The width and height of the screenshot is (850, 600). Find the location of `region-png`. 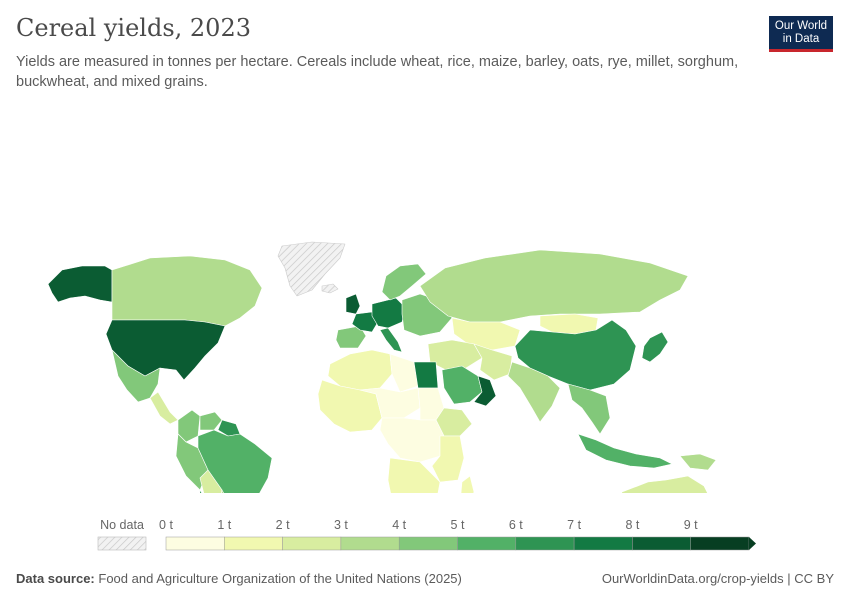

region-png is located at coordinates (698, 462).